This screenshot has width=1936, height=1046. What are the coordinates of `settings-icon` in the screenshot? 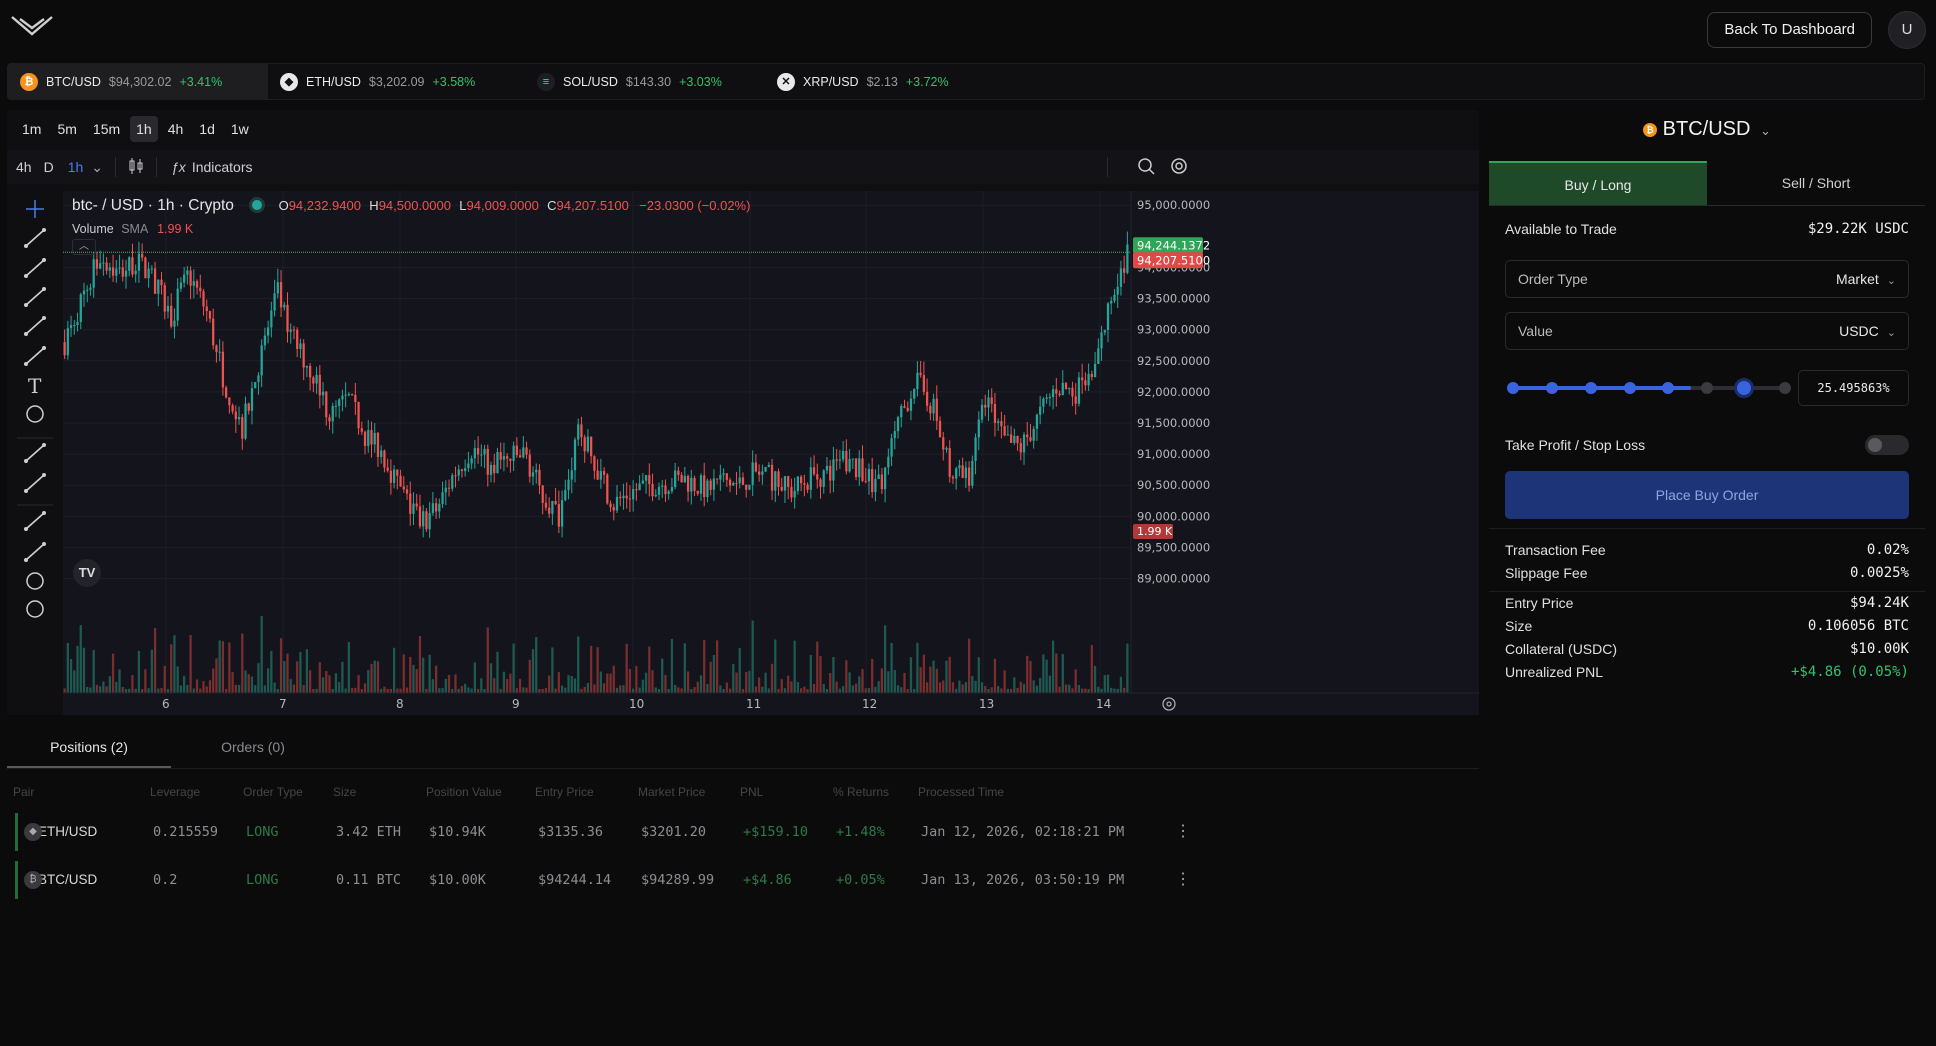 It's located at (1179, 167).